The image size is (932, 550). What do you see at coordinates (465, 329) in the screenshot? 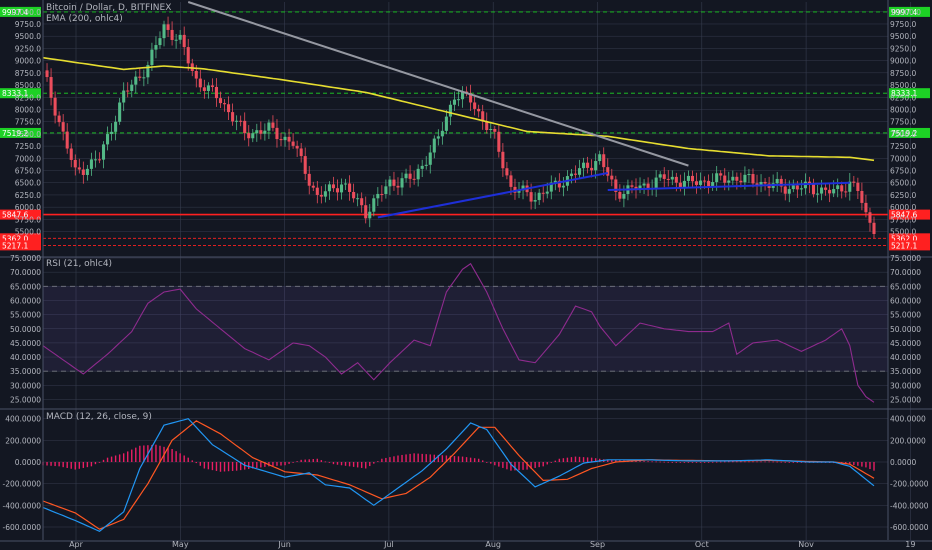
I see `rsi-band` at bounding box center [465, 329].